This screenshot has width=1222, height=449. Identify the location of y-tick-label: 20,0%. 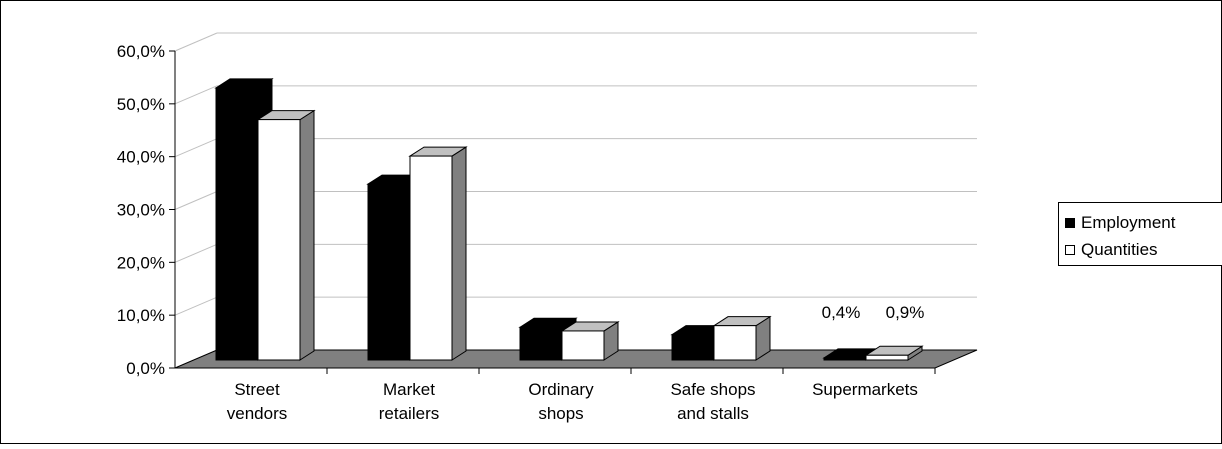
(141, 262).